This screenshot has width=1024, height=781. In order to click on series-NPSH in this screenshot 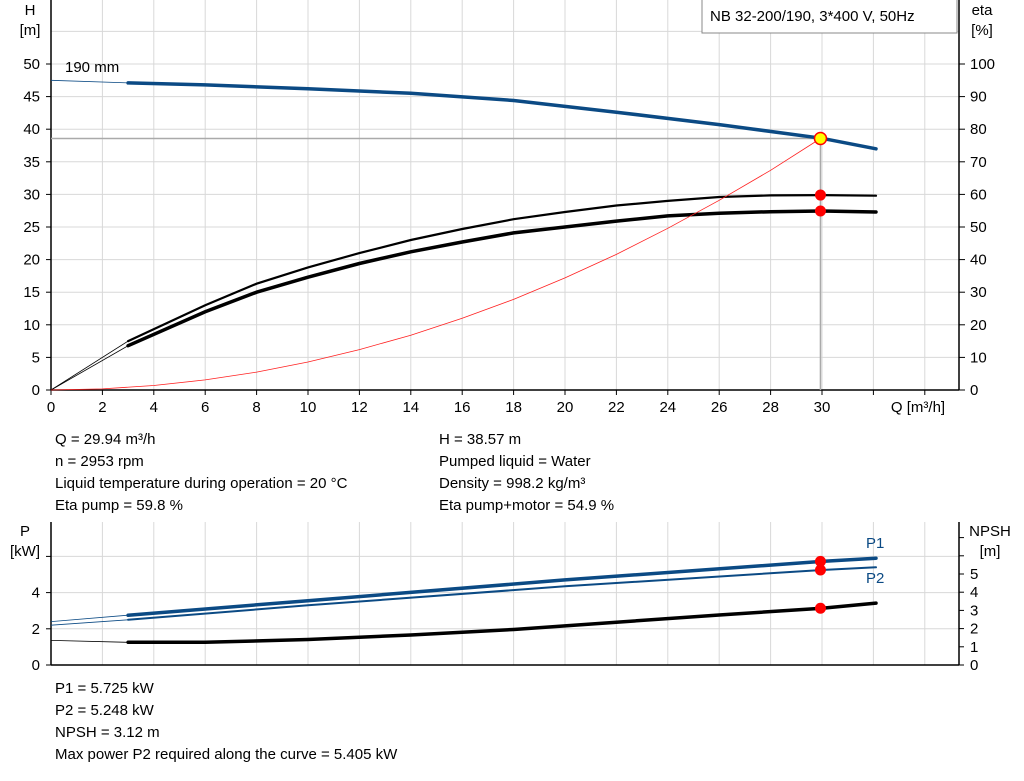, I will do `click(502, 623)`.